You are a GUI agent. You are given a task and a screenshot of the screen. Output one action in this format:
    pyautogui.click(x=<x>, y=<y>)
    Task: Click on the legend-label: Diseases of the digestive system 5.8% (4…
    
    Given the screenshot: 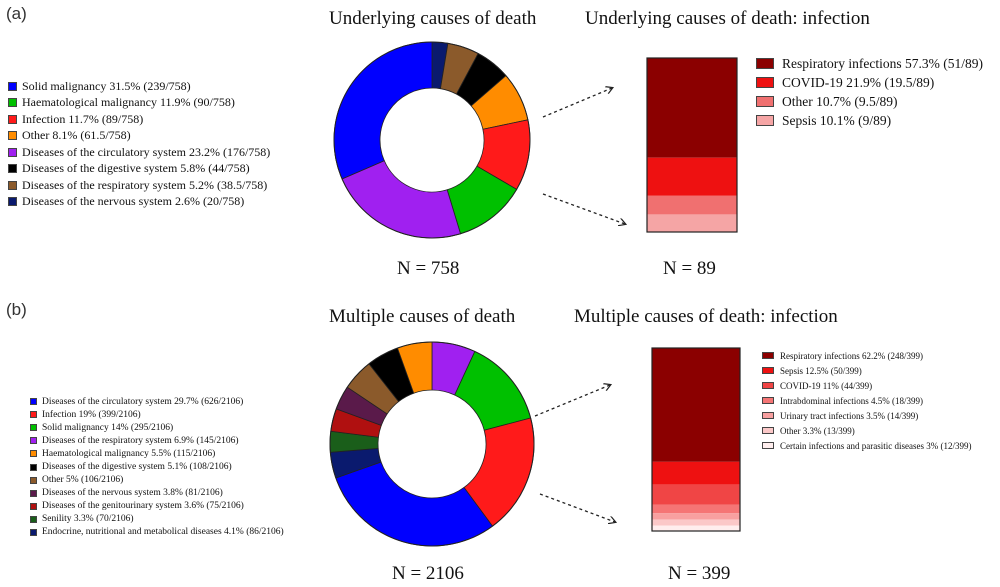 What is the action you would take?
    pyautogui.click(x=136, y=168)
    